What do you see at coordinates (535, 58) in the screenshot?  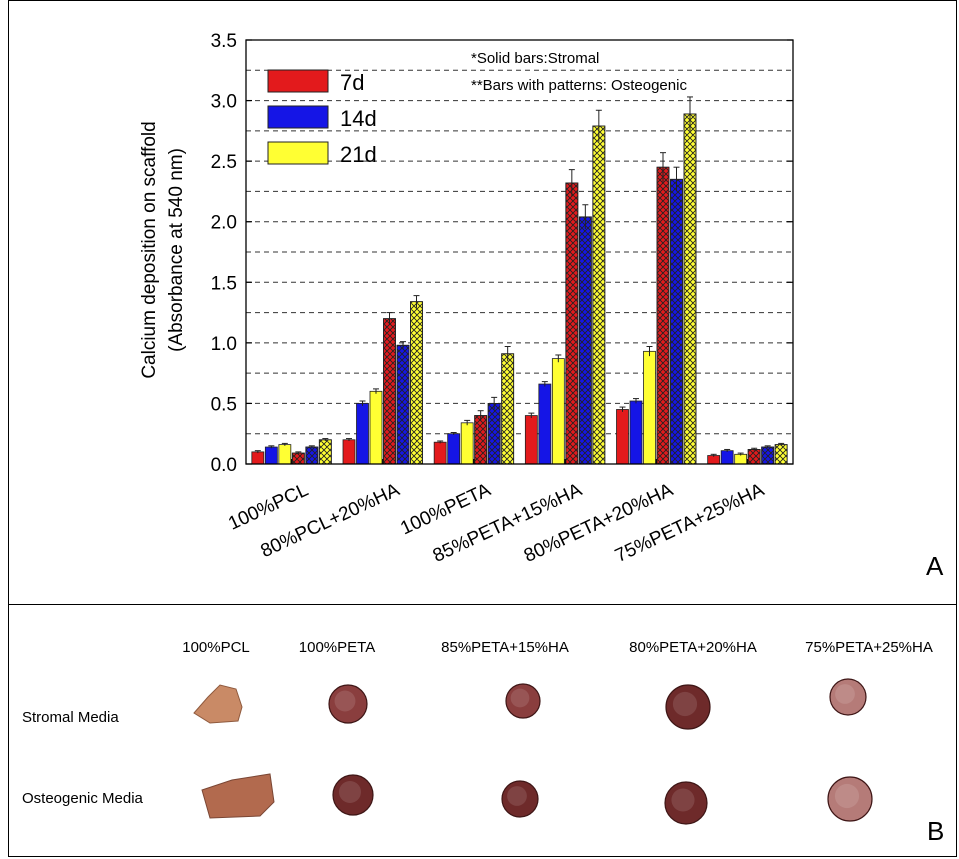 I see `note-stromal: *Solid bars:Stromal` at bounding box center [535, 58].